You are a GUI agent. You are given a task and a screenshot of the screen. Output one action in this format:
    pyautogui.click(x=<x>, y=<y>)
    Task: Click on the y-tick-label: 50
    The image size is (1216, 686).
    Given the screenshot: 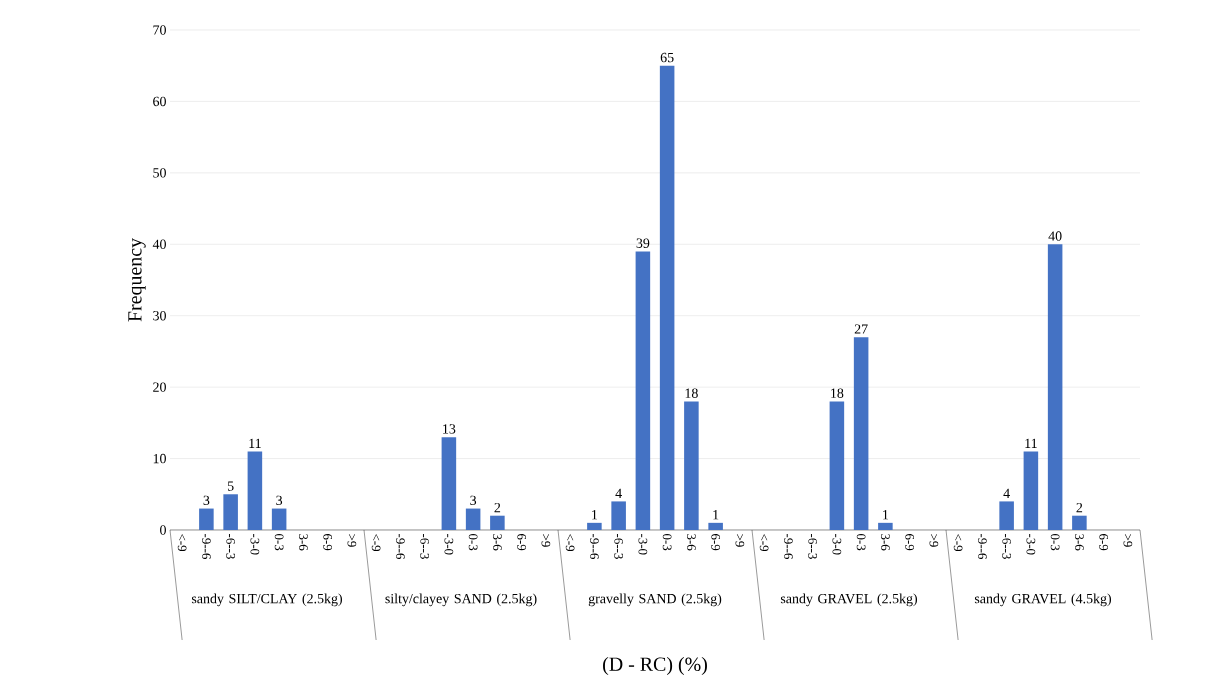 What is the action you would take?
    pyautogui.click(x=159, y=173)
    